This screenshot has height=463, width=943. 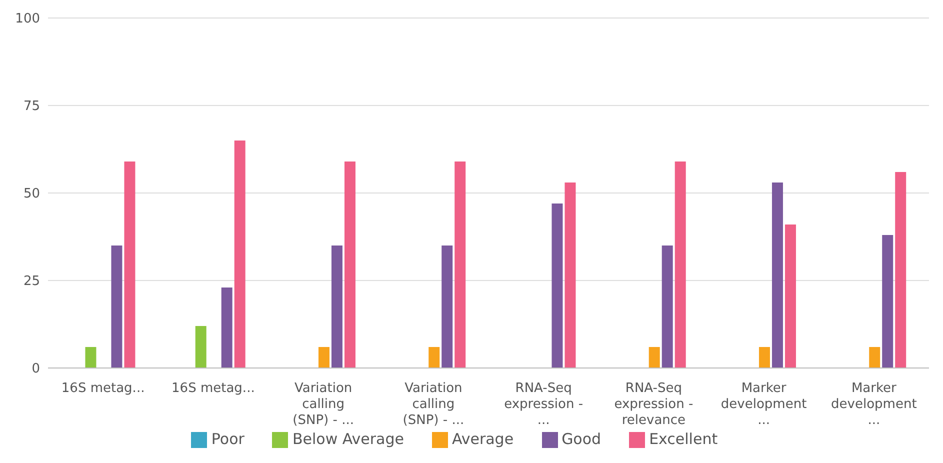 I want to click on legend-label: Average, so click(x=483, y=439).